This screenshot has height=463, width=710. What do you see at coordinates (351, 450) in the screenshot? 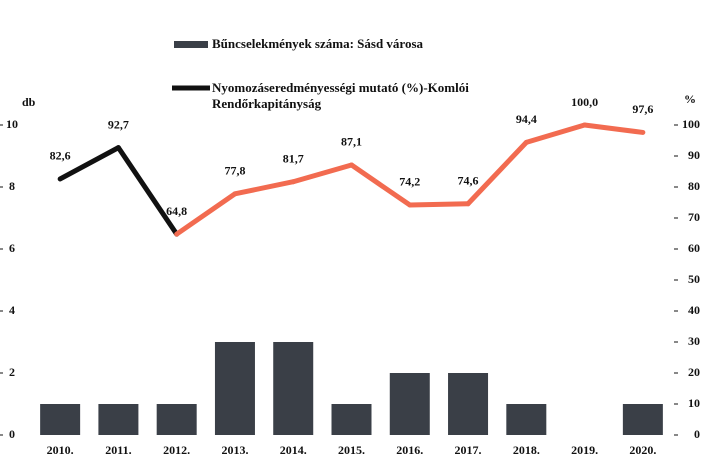
I see `x-tick-label: 2015.` at bounding box center [351, 450].